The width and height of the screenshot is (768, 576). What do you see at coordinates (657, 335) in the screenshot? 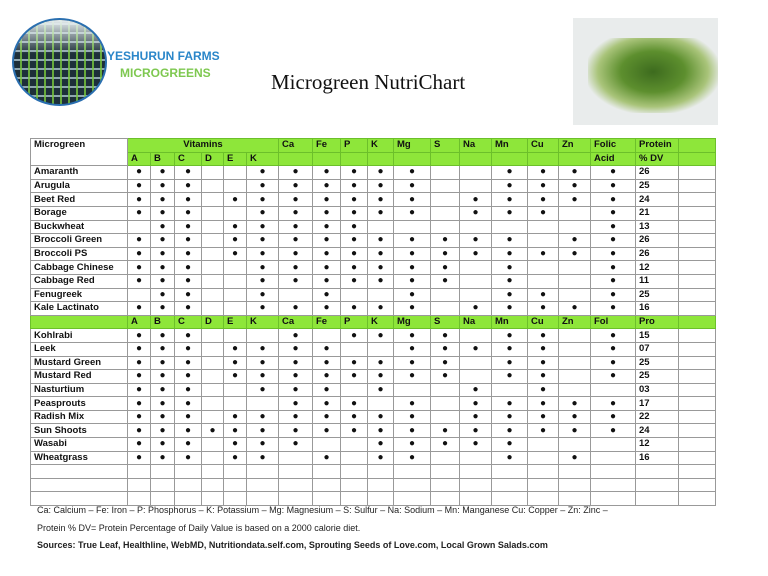
I see `protein-value: 15` at bounding box center [657, 335].